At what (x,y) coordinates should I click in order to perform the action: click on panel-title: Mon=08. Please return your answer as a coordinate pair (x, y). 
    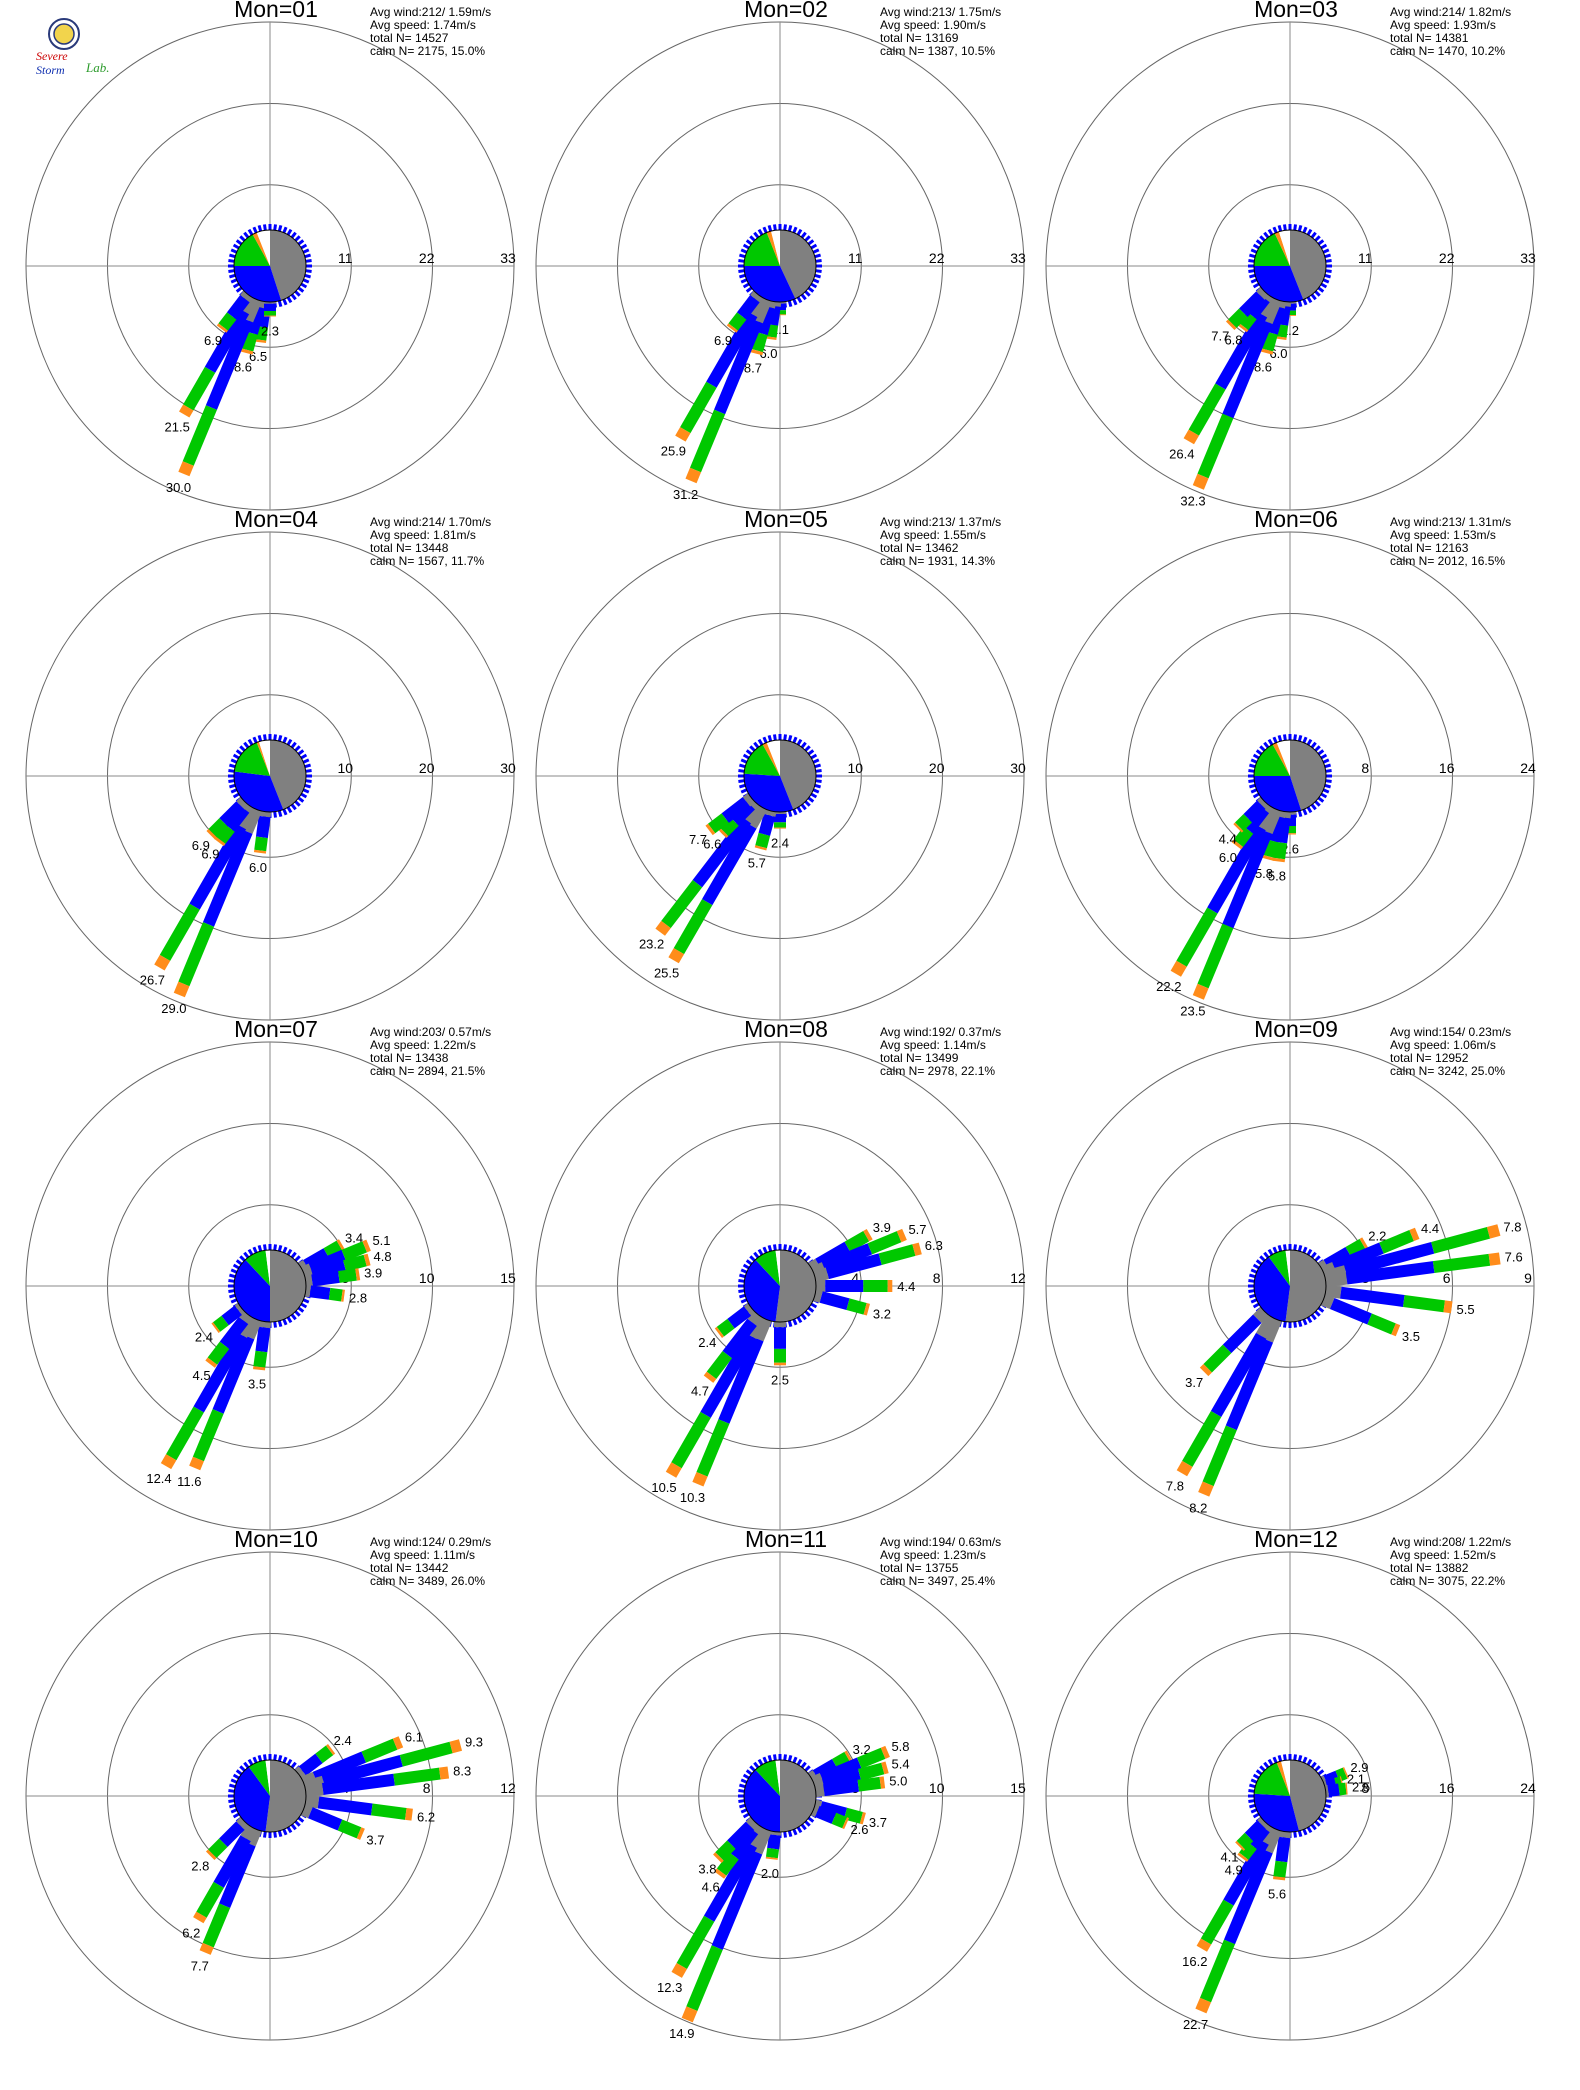
    Looking at the image, I should click on (786, 1029).